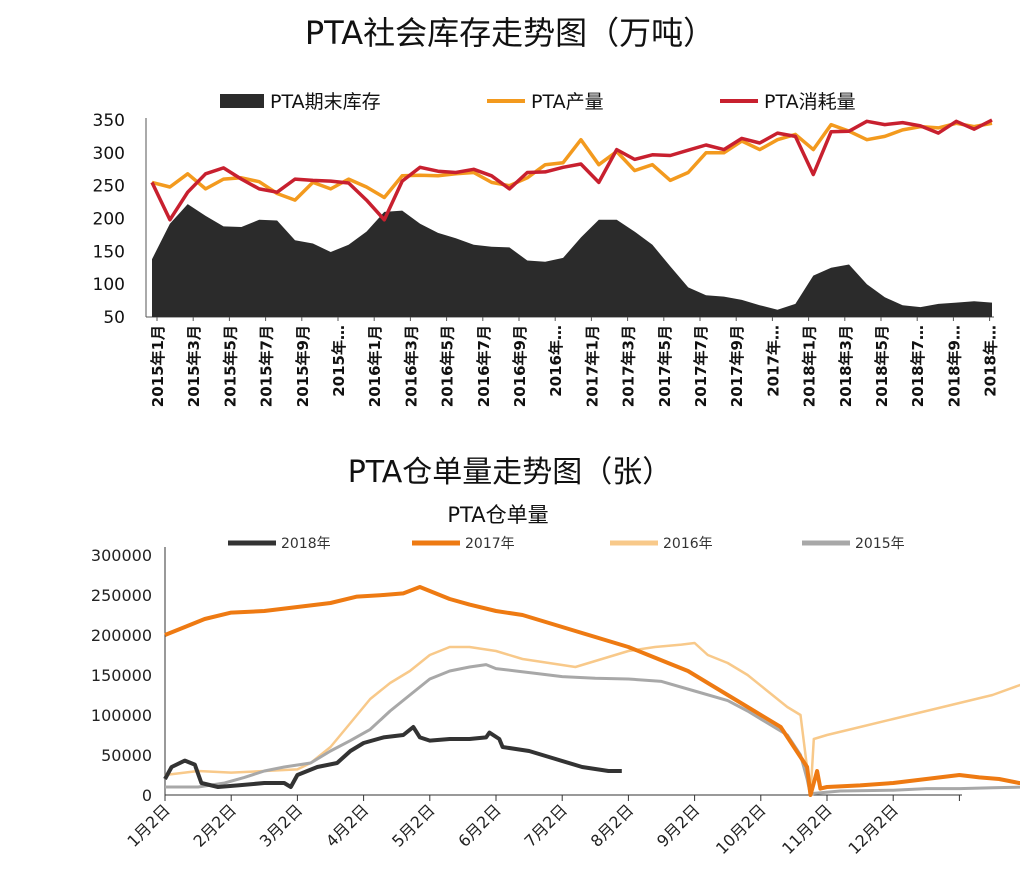 This screenshot has height=882, width=1020. I want to click on x-tick-label: 2016年3月, so click(411, 366).